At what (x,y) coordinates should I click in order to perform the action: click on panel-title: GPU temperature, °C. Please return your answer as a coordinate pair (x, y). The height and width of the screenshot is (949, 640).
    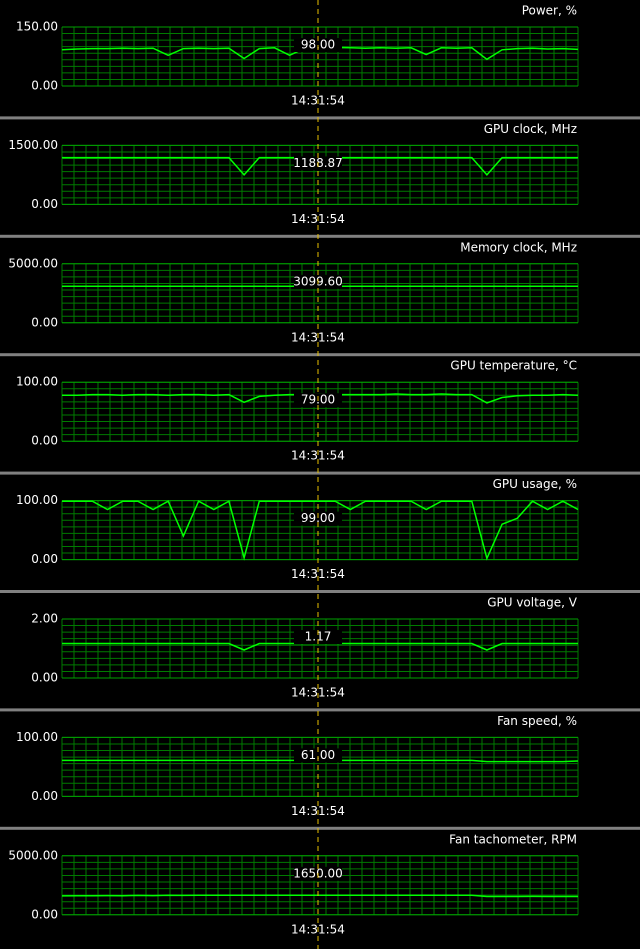
    Looking at the image, I should click on (513, 366).